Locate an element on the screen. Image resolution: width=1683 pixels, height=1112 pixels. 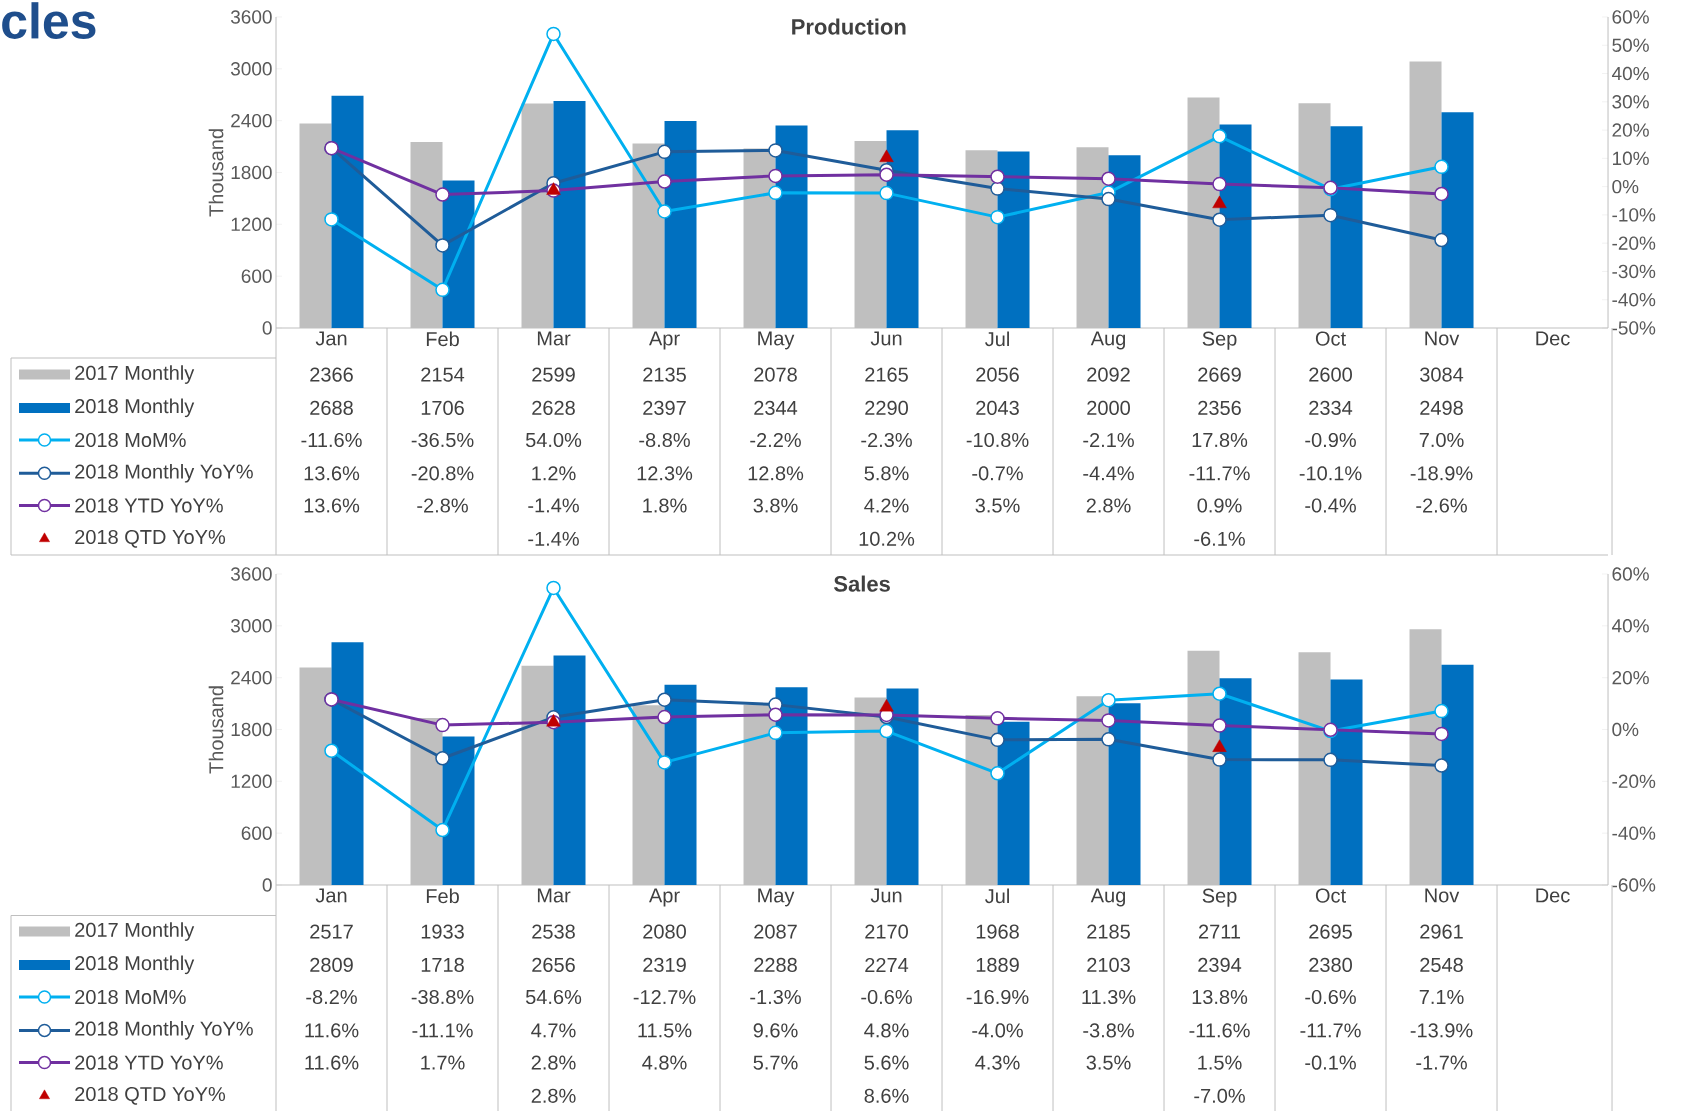
data-label: -2.8% is located at coordinates (442, 505).